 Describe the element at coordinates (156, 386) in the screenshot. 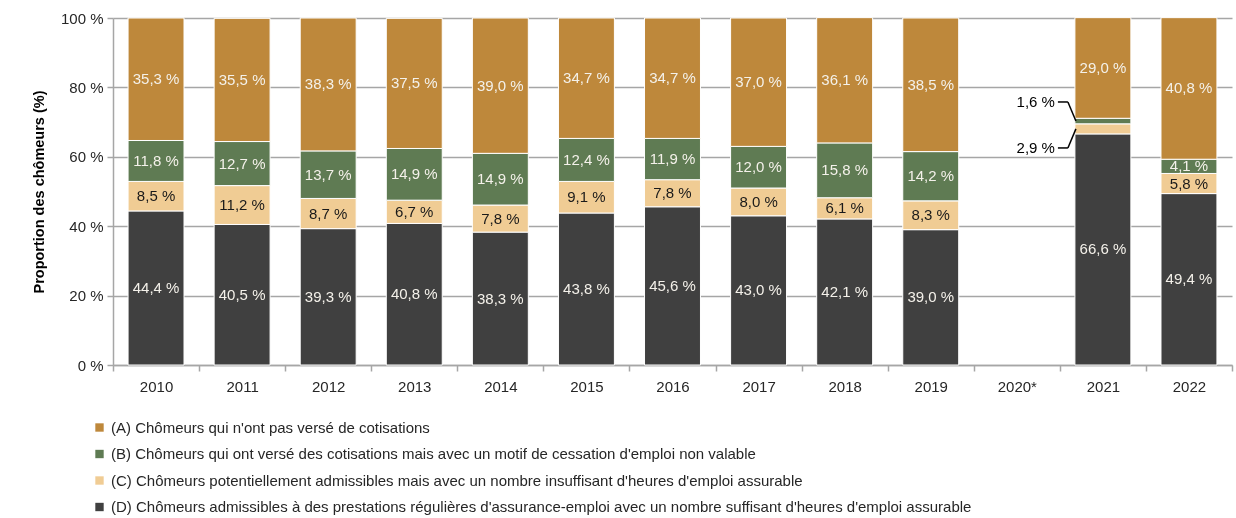

I see `x-tick-label: 2010` at that location.